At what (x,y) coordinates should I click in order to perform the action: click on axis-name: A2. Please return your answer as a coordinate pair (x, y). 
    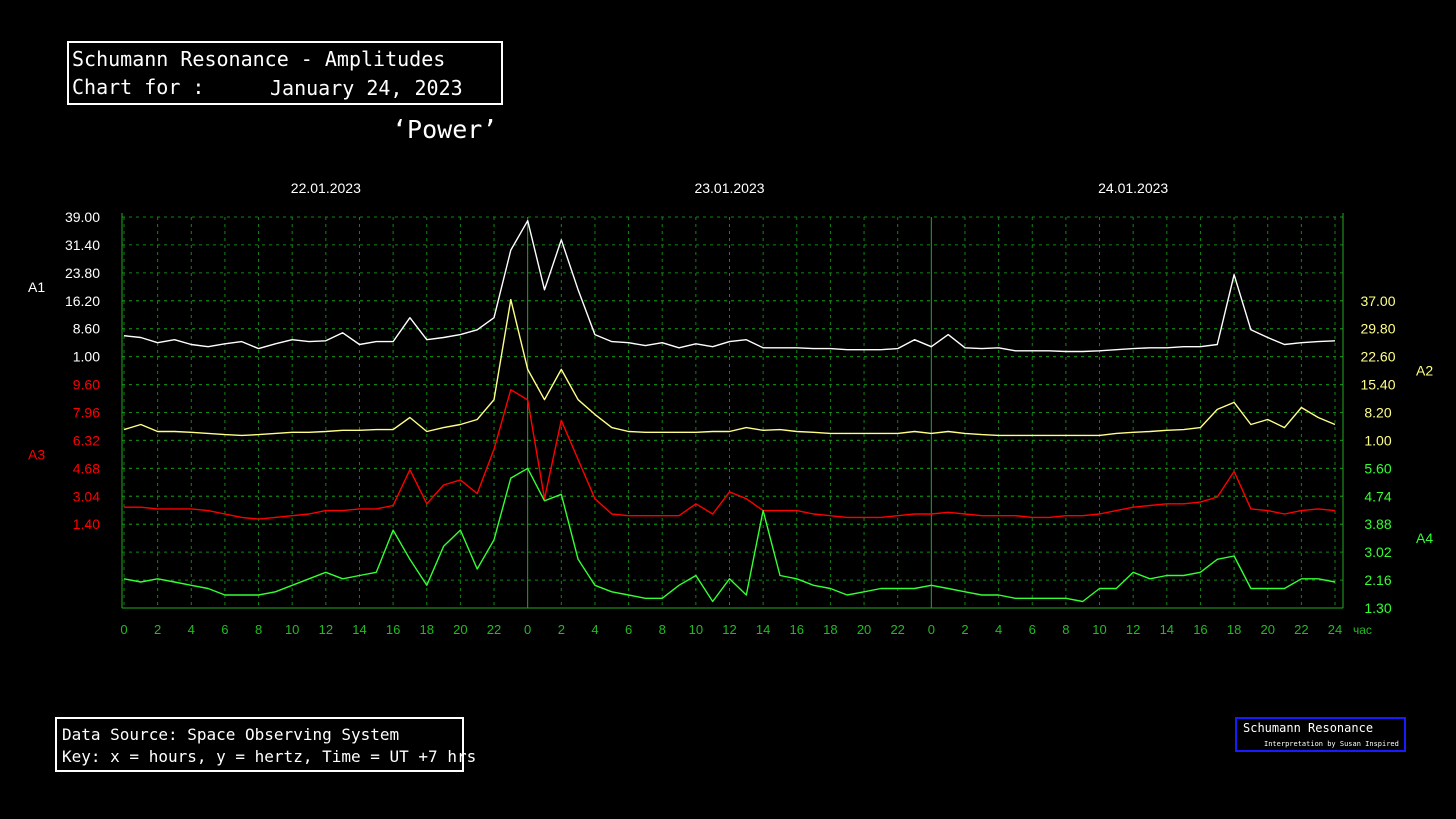
    Looking at the image, I should click on (1424, 371).